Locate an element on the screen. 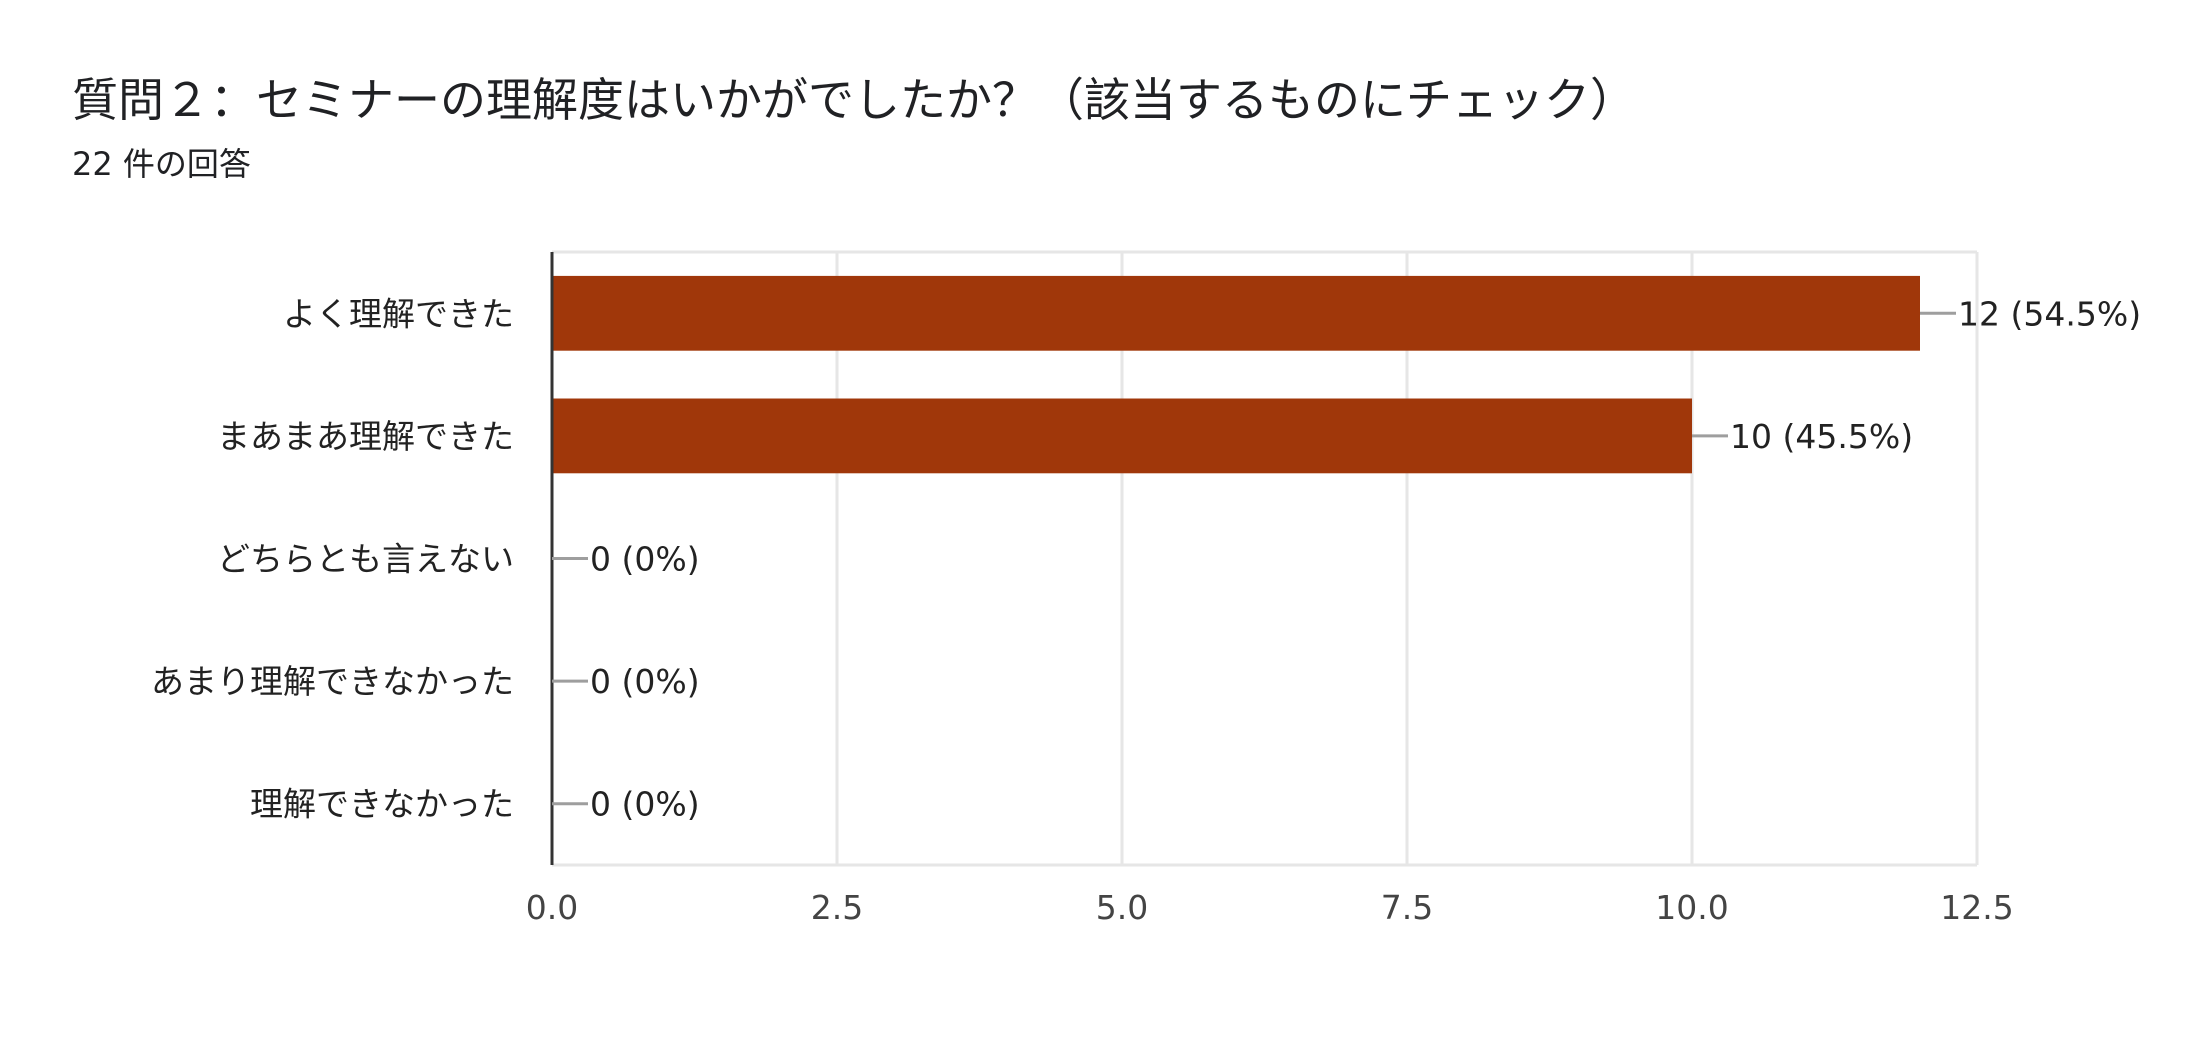  x-tick-label: 12.5 is located at coordinates (1976, 907).